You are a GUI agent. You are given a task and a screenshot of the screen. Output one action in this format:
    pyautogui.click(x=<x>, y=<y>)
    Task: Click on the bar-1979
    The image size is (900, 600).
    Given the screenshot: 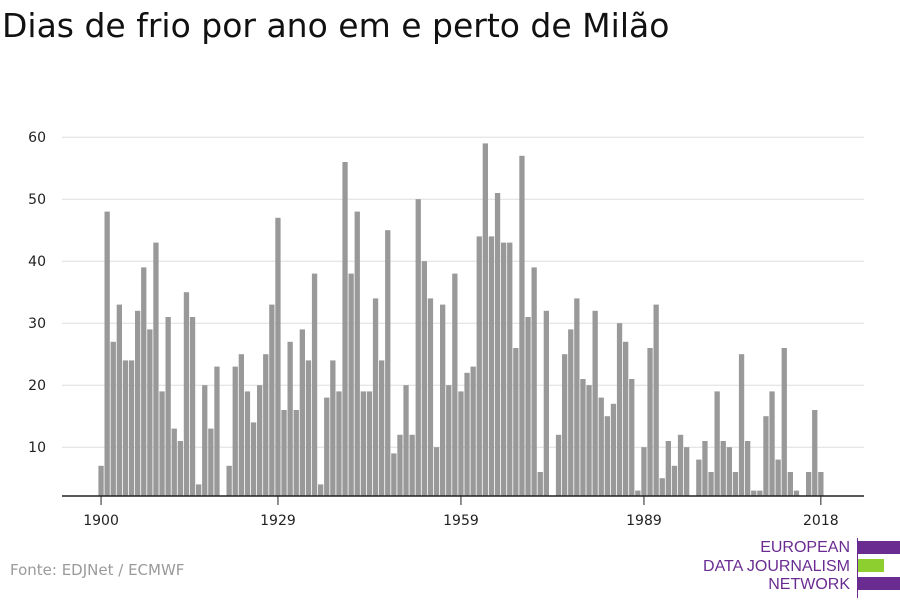 What is the action you would take?
    pyautogui.click(x=583, y=437)
    